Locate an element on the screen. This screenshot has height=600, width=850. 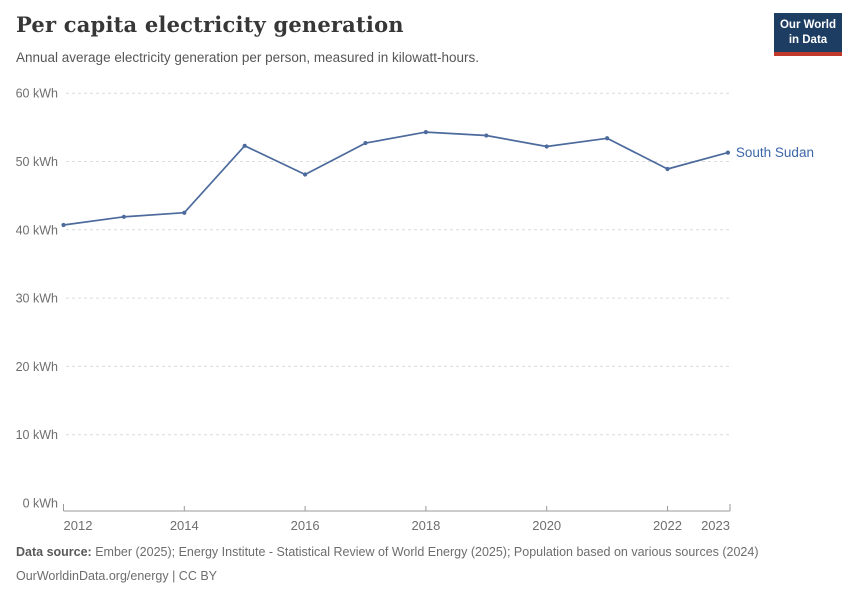
y-axis-tick-label: 40 kWh is located at coordinates (37, 230).